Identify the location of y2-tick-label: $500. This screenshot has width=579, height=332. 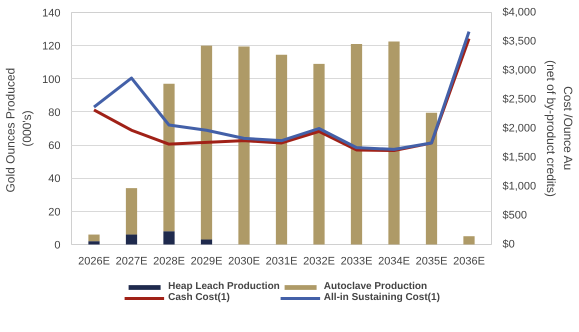
(514, 216).